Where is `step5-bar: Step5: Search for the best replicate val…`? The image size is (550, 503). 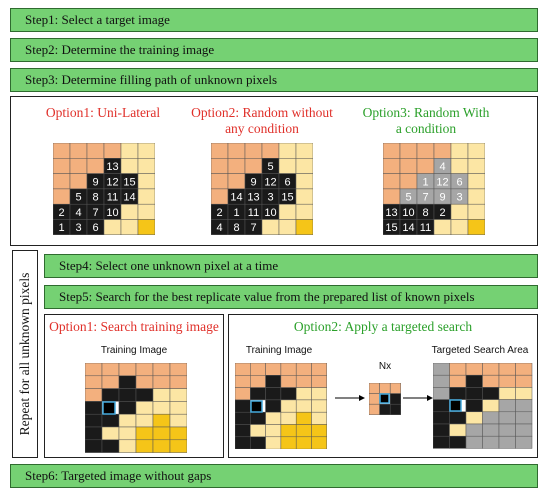
step5-bar: Step5: Search for the best replicate val… is located at coordinates (291, 297).